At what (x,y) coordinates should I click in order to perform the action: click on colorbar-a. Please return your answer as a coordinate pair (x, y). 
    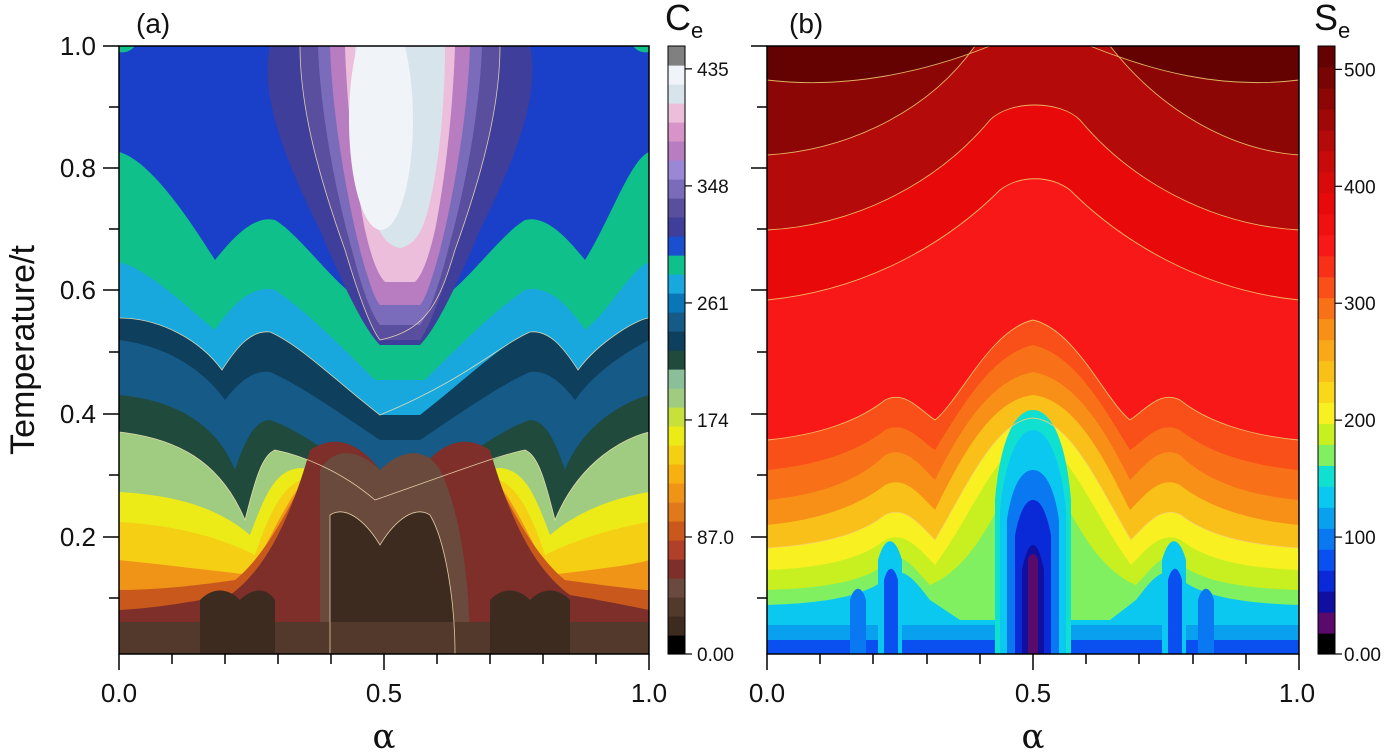
    Looking at the image, I should click on (676, 350).